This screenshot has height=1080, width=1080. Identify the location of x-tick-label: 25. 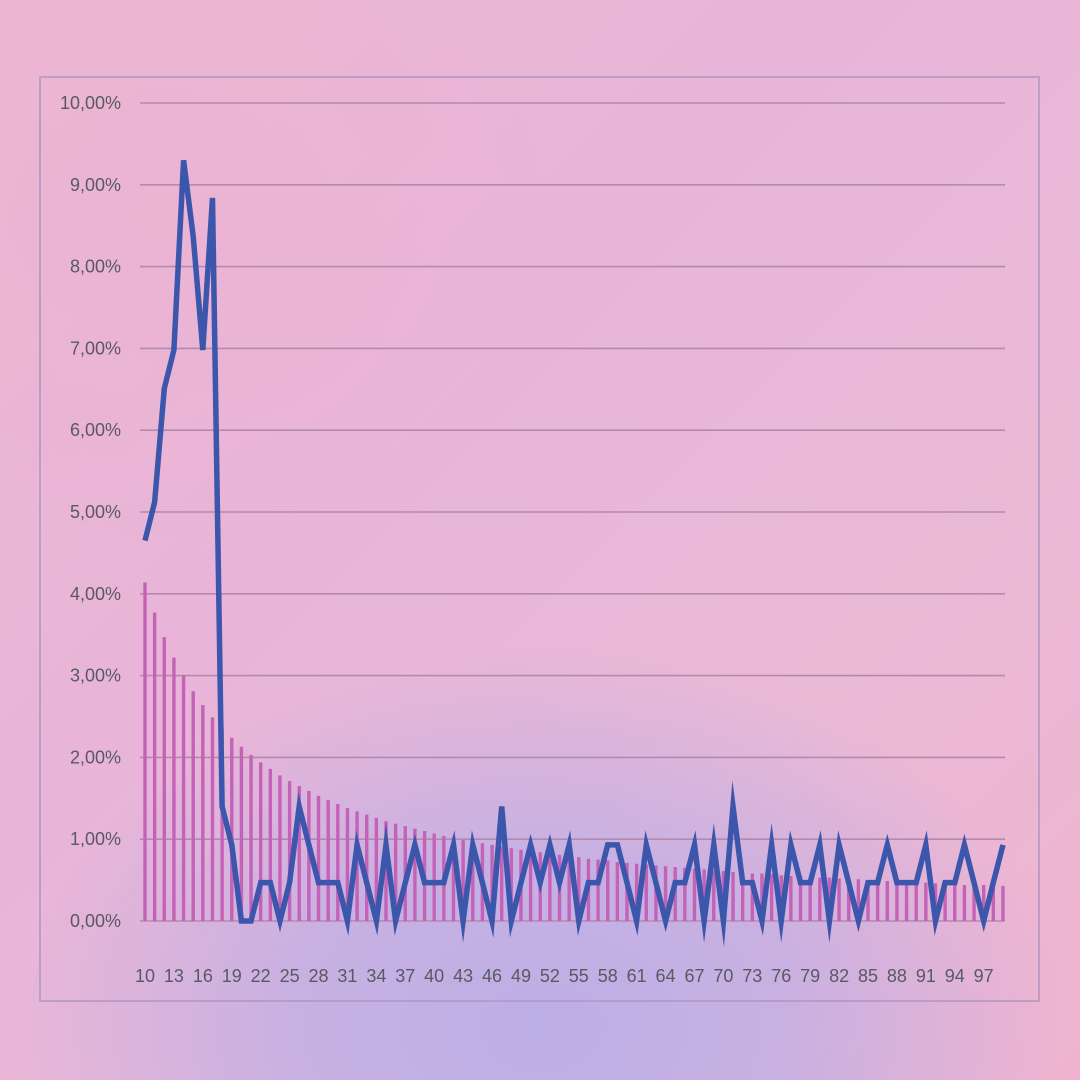
(290, 976).